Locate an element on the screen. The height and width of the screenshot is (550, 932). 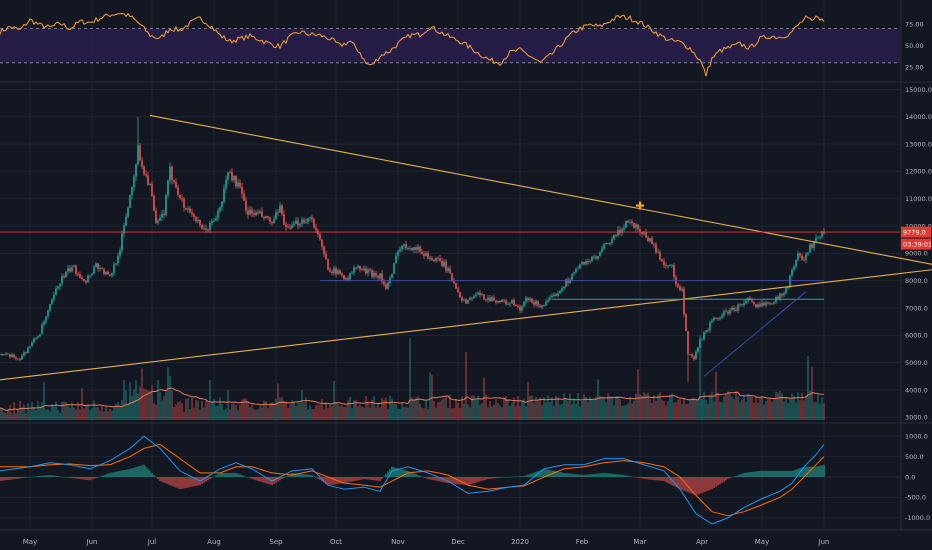
price-axis-label: 4000.0 is located at coordinates (916, 390).